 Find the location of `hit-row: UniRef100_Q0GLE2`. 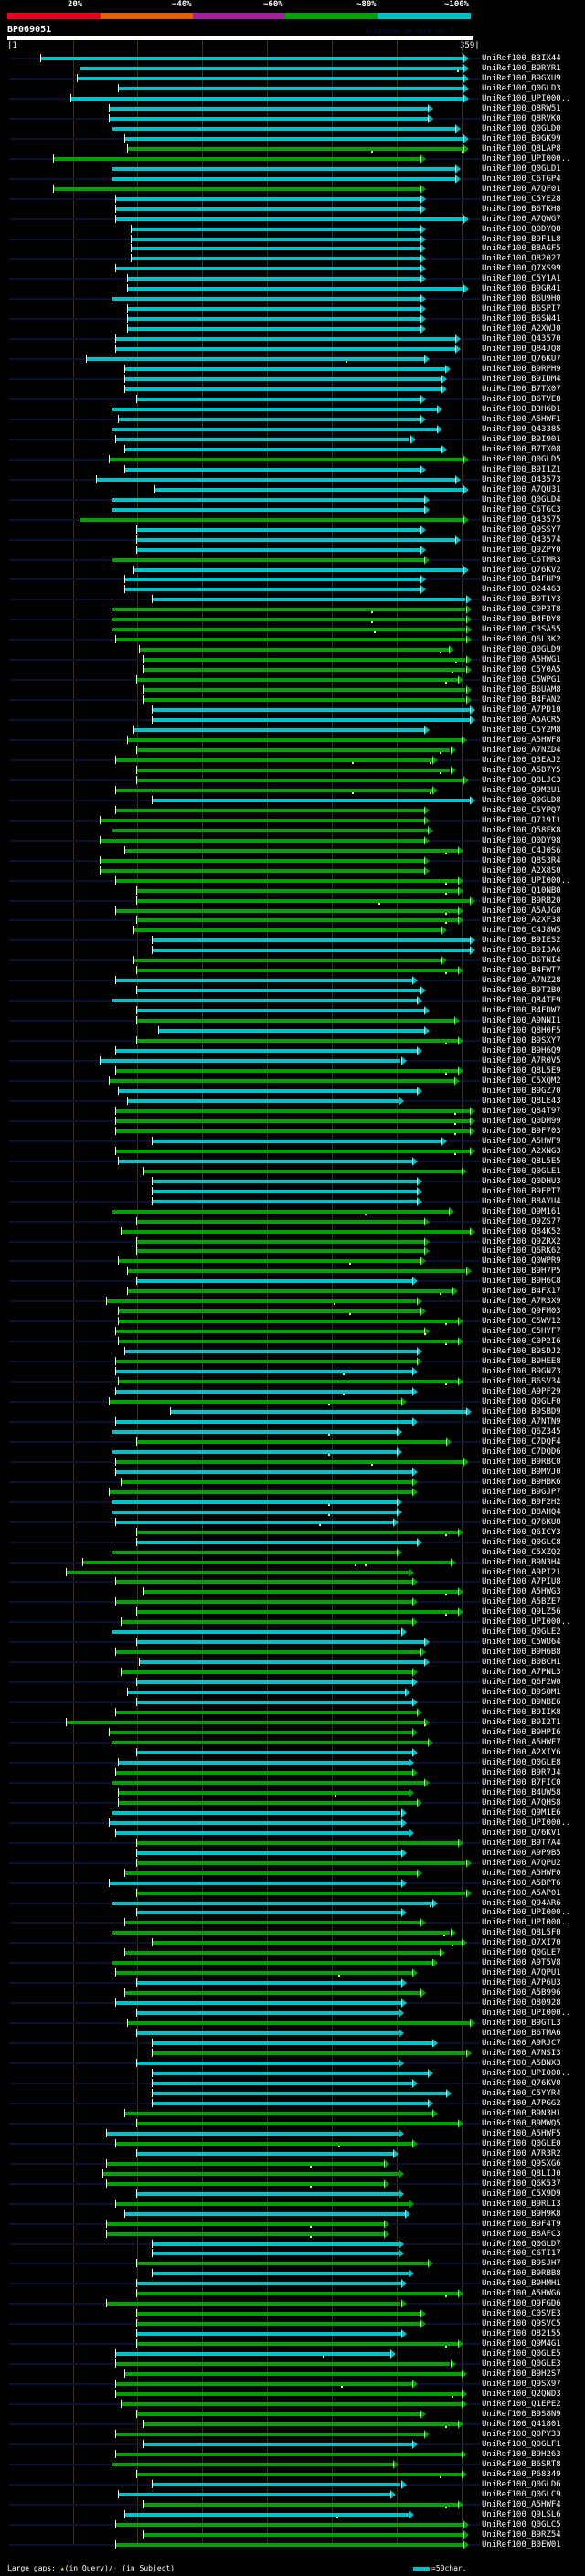

hit-row: UniRef100_Q0GLE2 is located at coordinates (293, 1632).